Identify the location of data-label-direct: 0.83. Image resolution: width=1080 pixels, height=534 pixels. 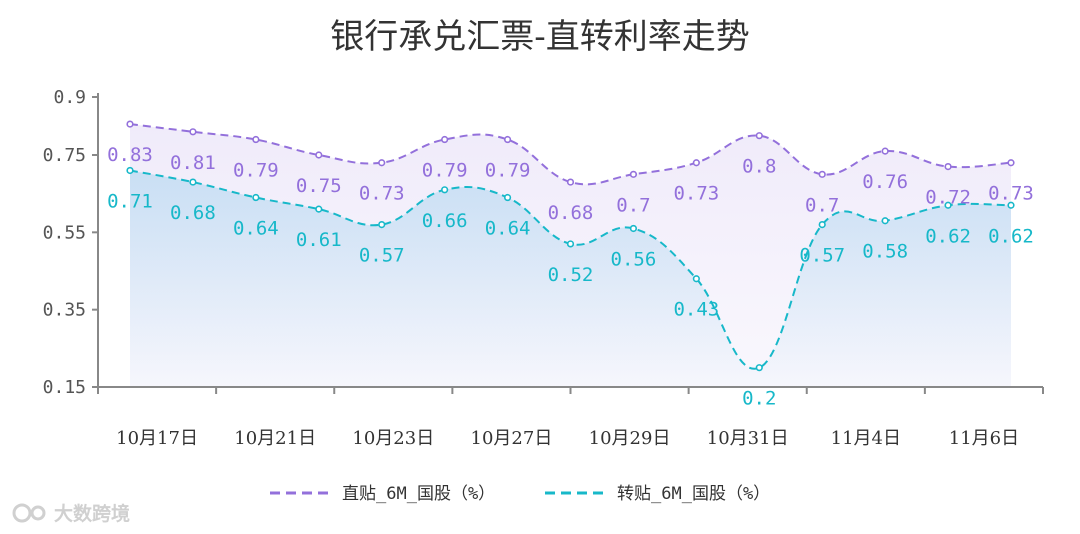
(130, 155).